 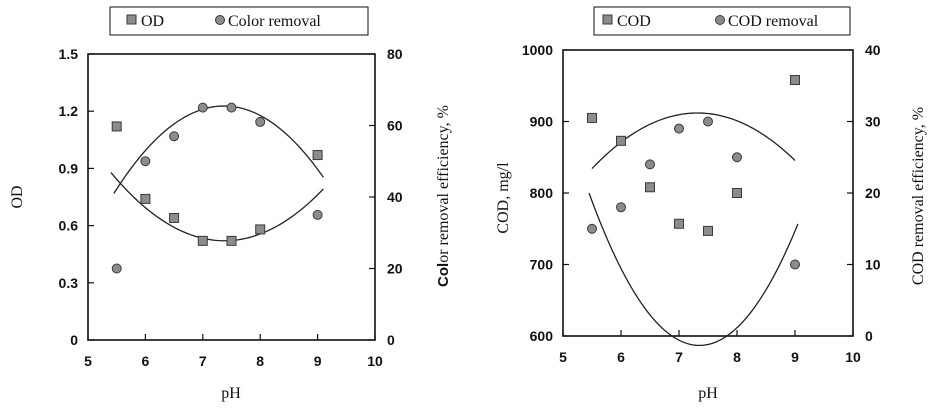 What do you see at coordinates (918, 196) in the screenshot?
I see `y-axis-right-title: COD removal efficiency, %` at bounding box center [918, 196].